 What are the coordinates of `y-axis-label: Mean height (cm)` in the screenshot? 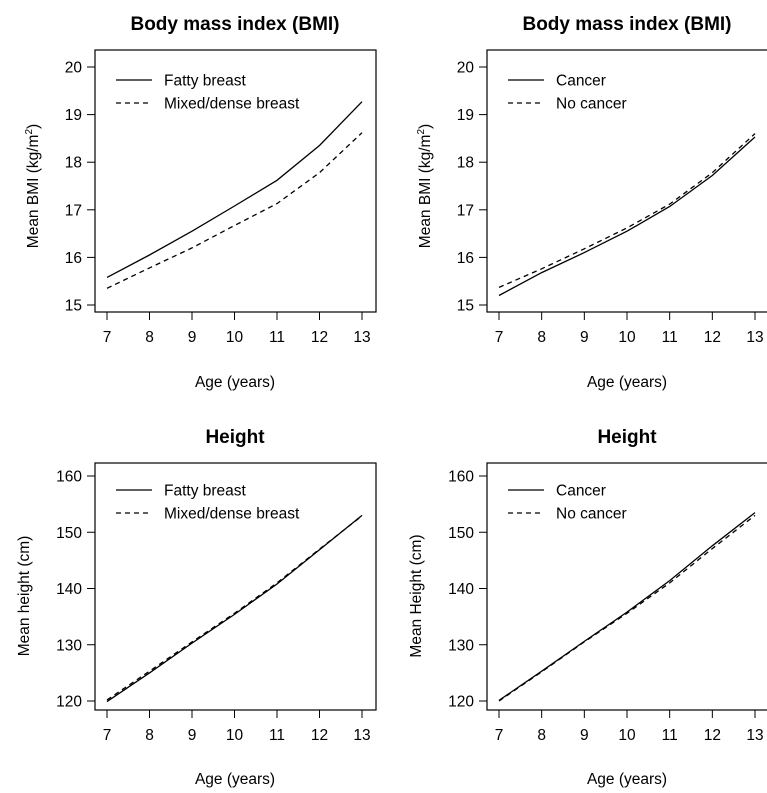 It's located at (24, 596).